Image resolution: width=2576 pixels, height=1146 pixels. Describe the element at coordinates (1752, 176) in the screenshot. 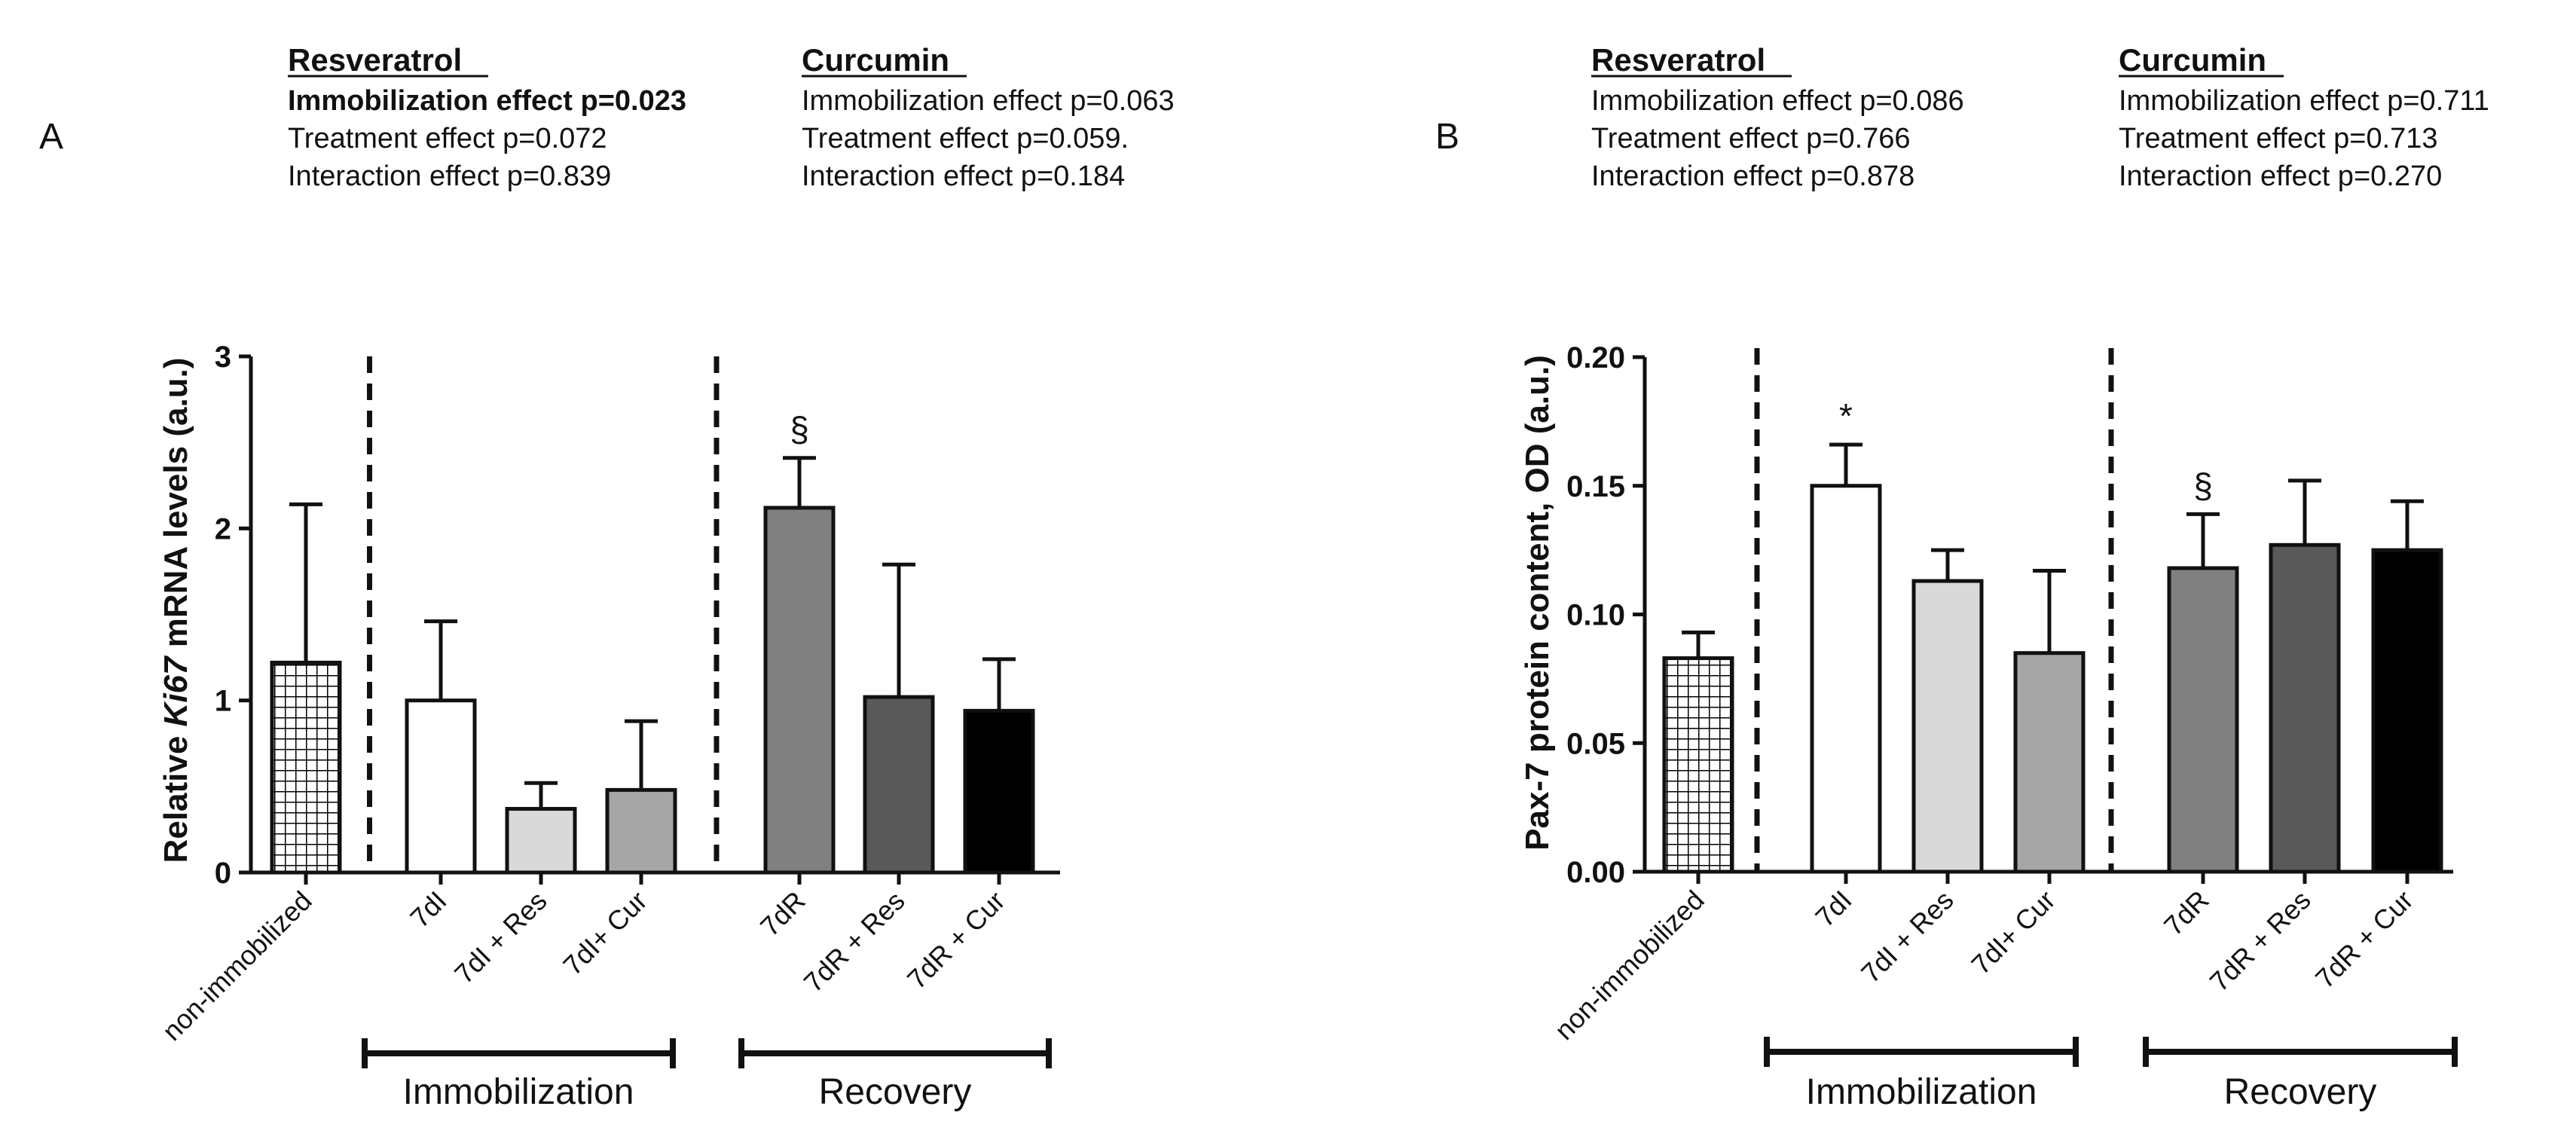

I see `stats-line: Interaction effect p=0.878` at that location.